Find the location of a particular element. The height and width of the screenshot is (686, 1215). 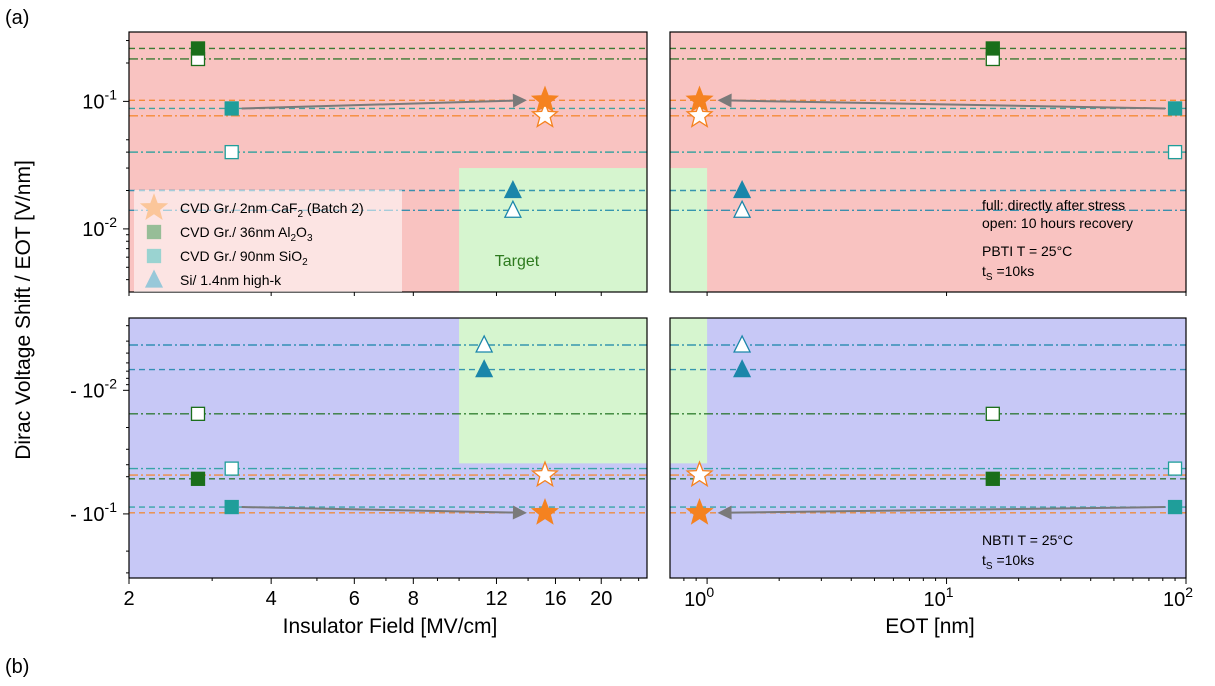

arrow-bottom-right-head is located at coordinates (724, 512).